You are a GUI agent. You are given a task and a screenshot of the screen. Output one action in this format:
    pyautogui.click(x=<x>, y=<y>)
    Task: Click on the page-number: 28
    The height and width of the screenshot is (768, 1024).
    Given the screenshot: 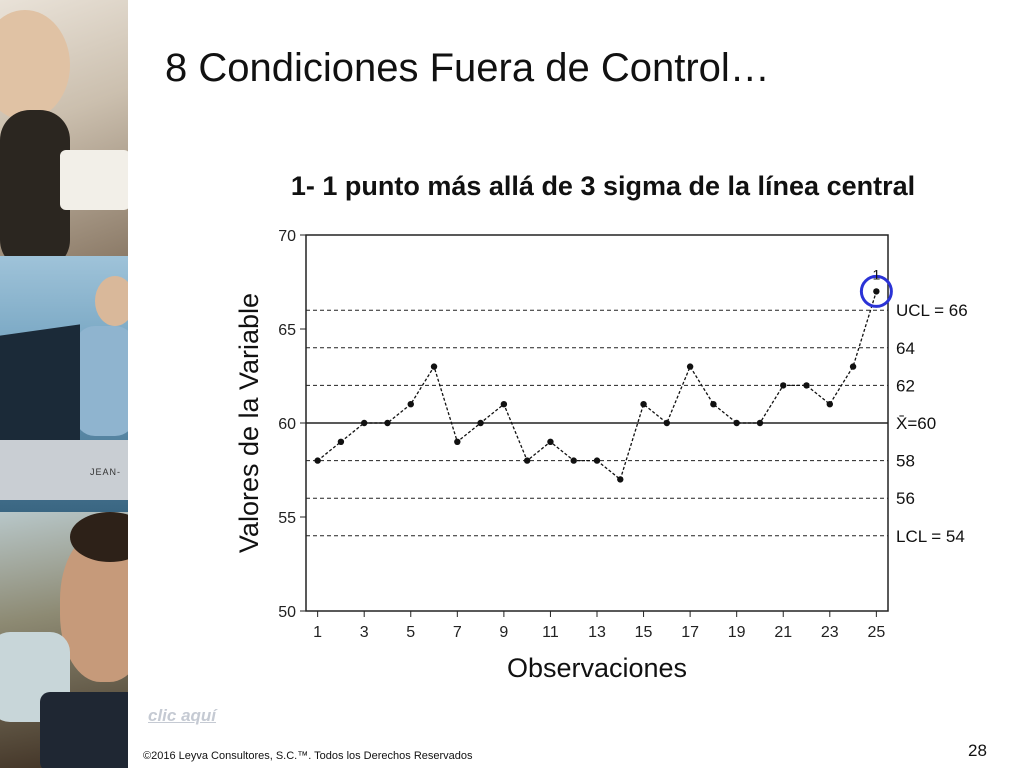 What is the action you would take?
    pyautogui.click(x=977, y=750)
    